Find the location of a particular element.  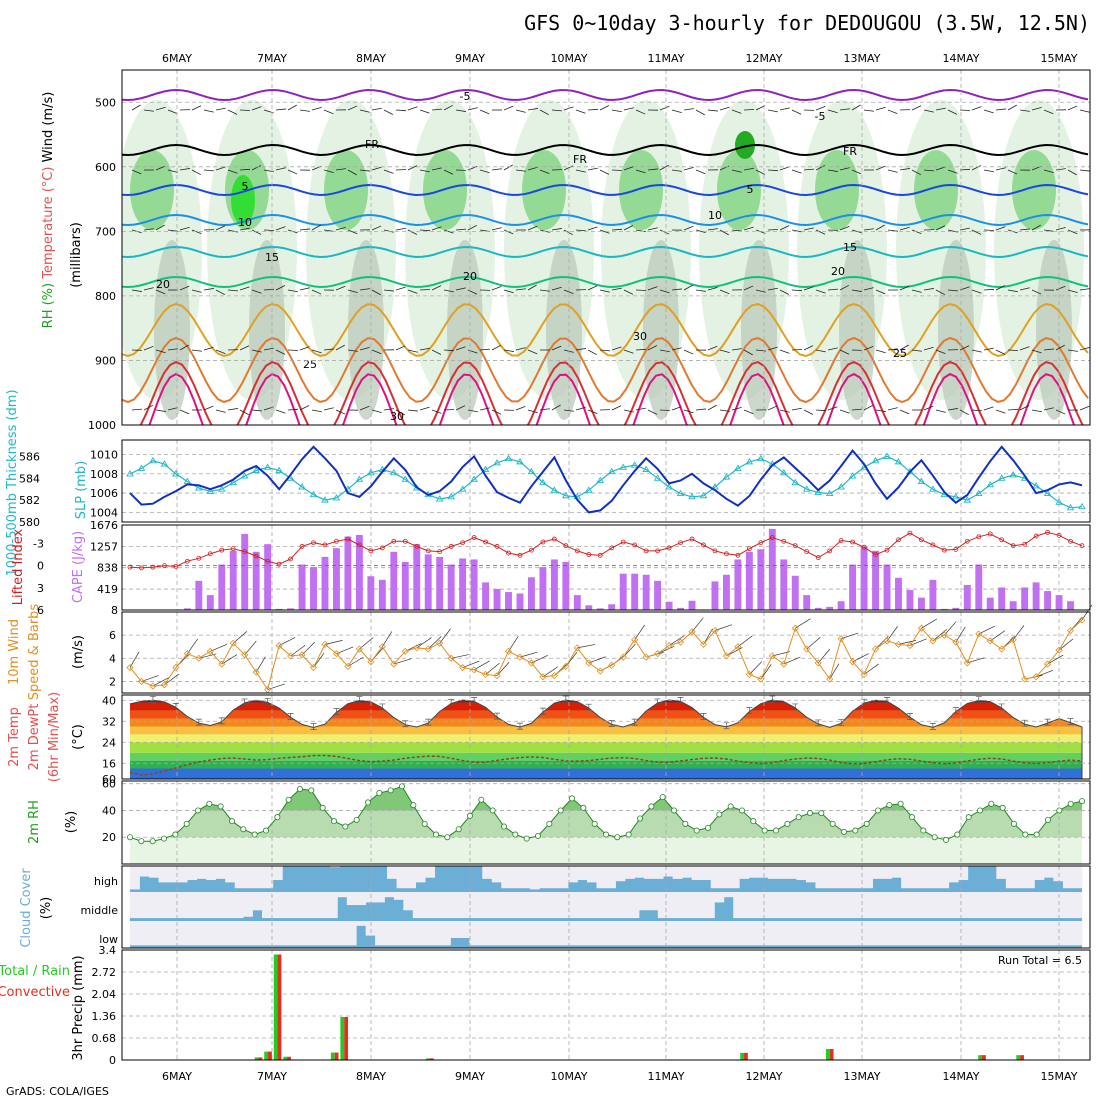

temp-ylabel: 2m Temp is located at coordinates (14, 737).